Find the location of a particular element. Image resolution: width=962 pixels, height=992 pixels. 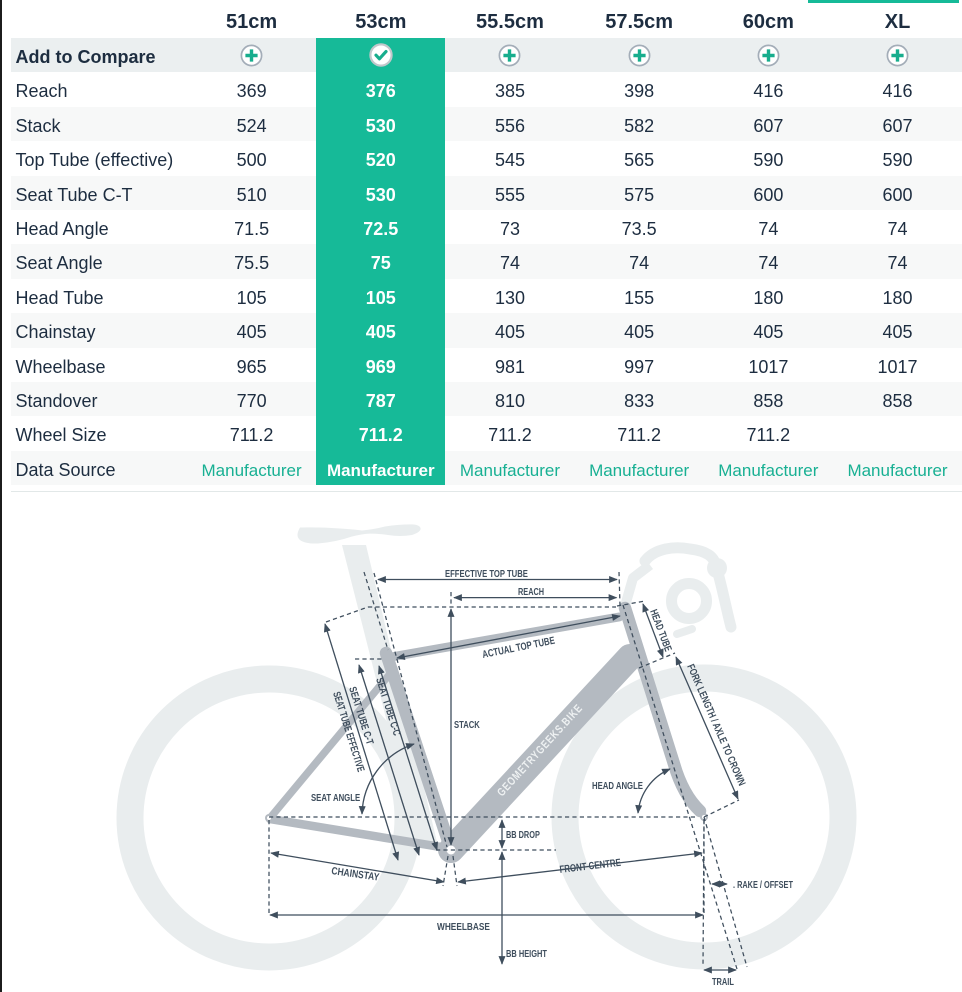

svg-text: WHEELBASE is located at coordinates (463, 927).